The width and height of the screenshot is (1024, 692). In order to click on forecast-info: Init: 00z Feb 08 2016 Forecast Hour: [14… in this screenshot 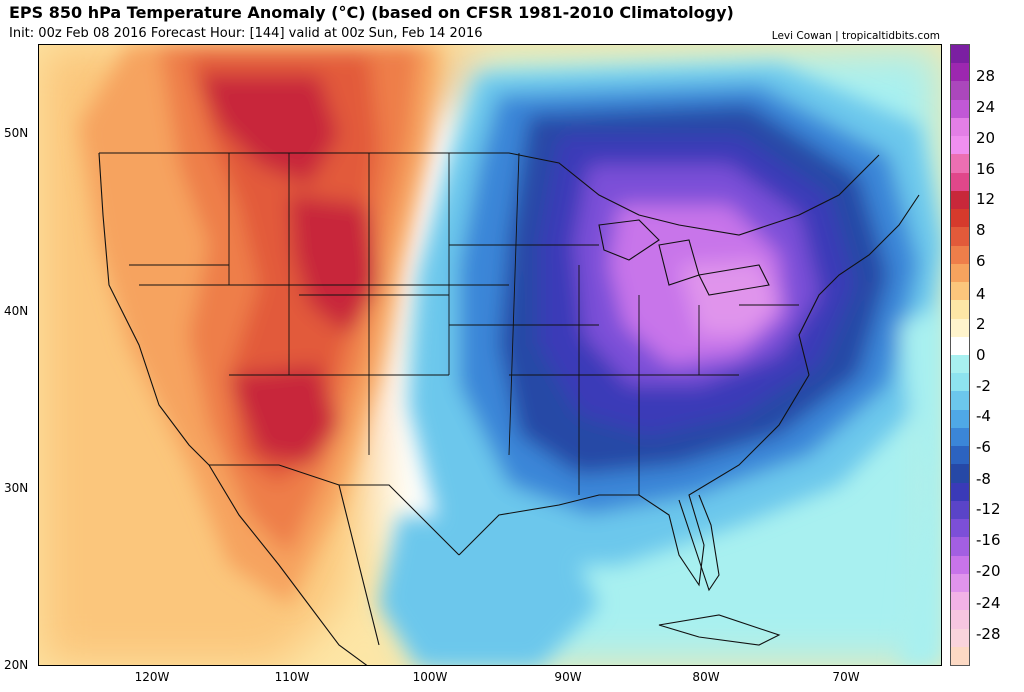, I will do `click(246, 33)`.